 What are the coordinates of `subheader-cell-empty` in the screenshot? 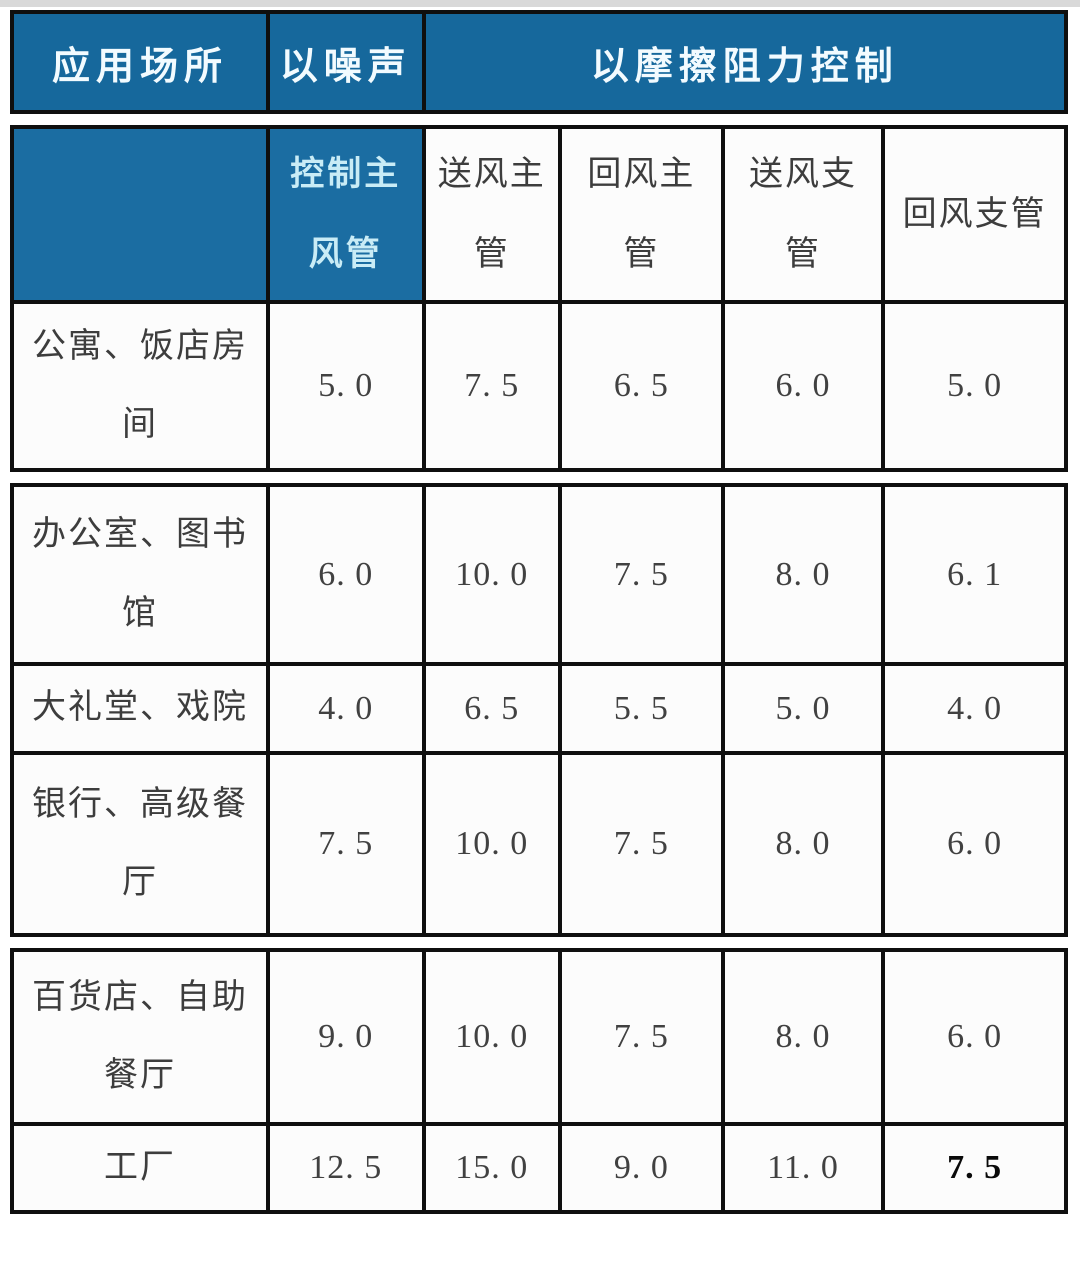 It's located at (140, 214).